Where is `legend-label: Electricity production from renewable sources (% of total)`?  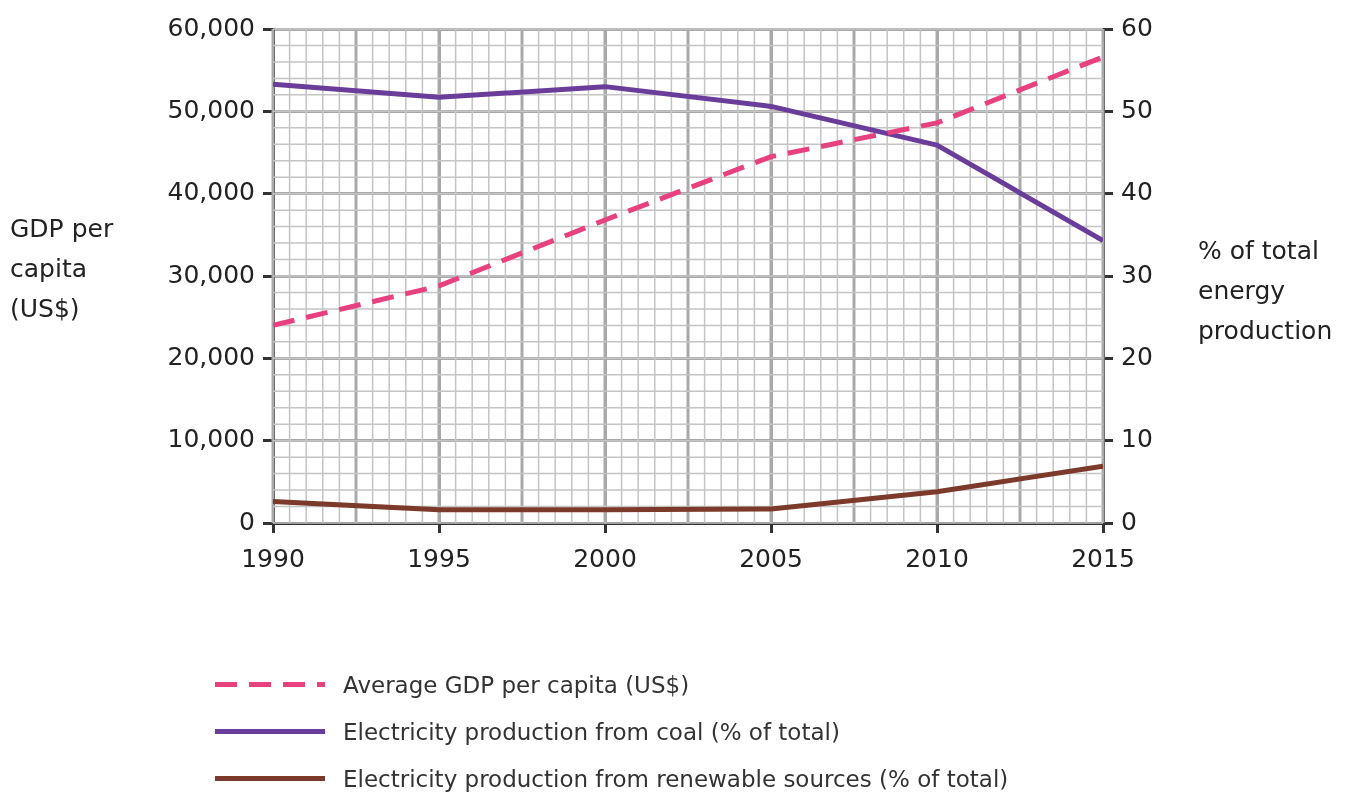 legend-label: Electricity production from renewable sources (% of total) is located at coordinates (676, 778).